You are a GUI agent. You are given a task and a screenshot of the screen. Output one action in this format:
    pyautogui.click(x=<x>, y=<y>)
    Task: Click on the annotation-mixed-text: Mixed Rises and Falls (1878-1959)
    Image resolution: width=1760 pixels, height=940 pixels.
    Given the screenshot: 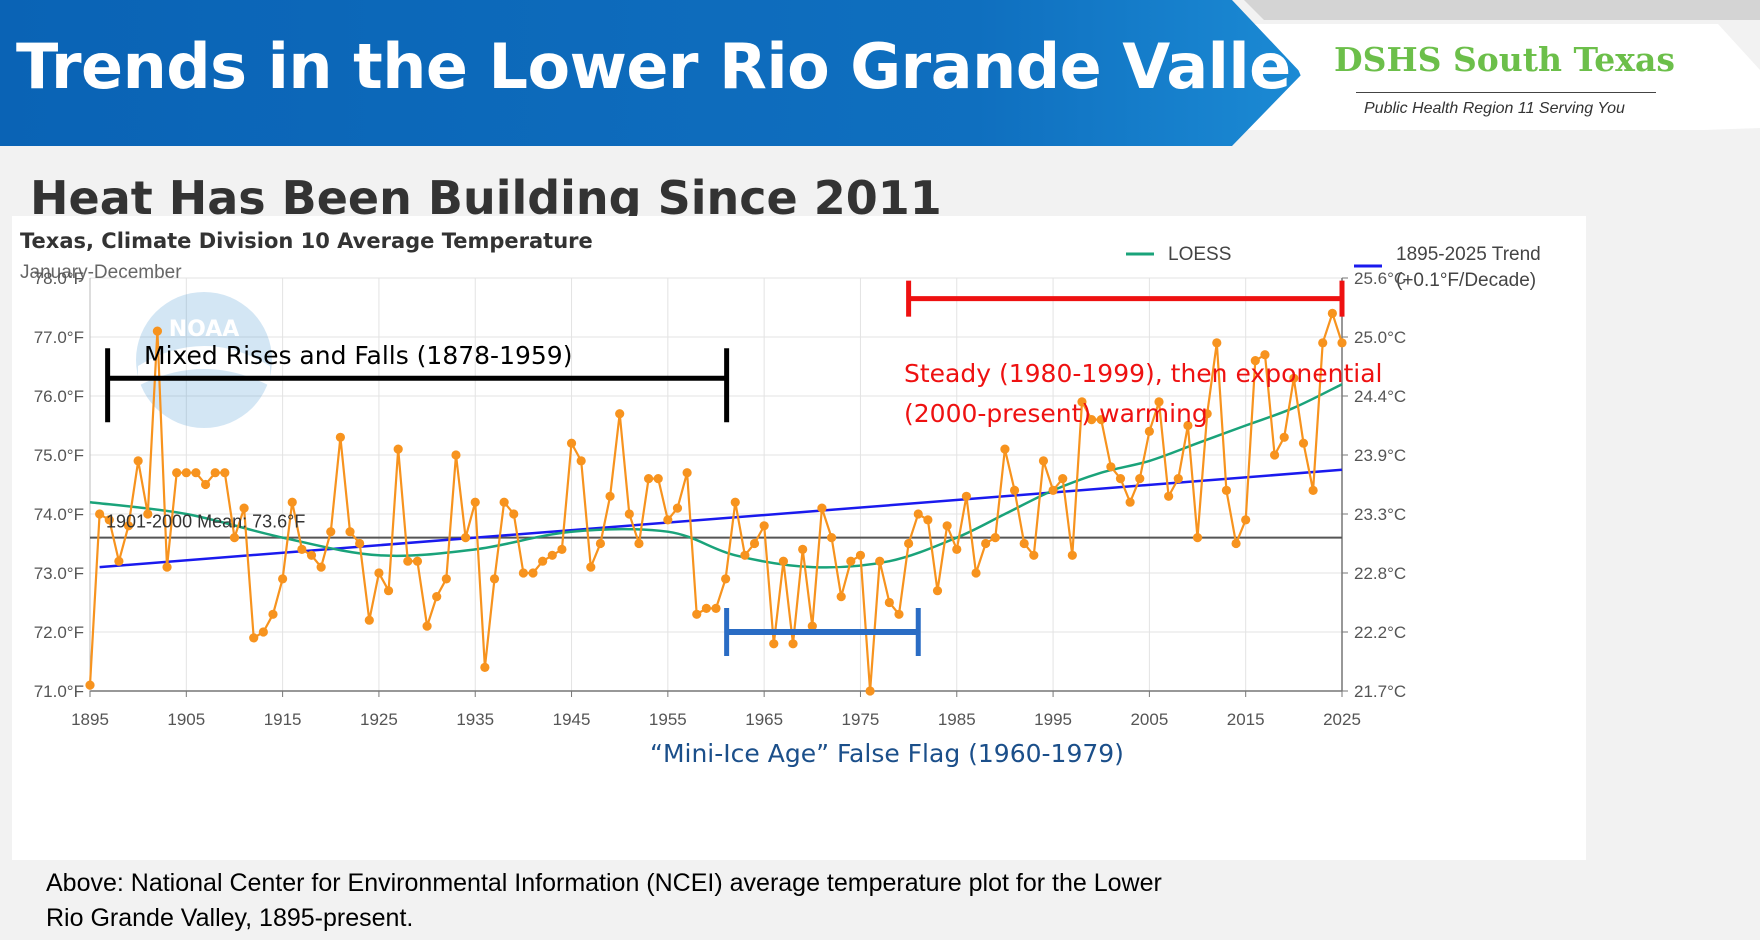 What is the action you would take?
    pyautogui.click(x=358, y=355)
    